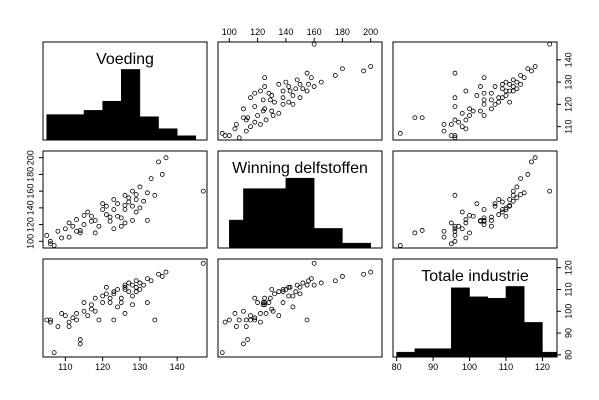 This screenshot has width=599, height=400. I want to click on y-tick-label-winning-delfstoffen-100: 100, so click(30, 241).